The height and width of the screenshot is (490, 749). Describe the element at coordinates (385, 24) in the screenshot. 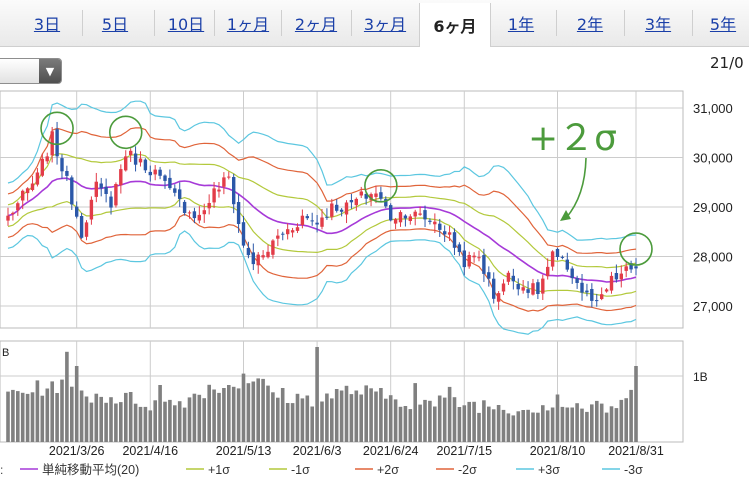

I see `tab-period-5: 3ヶ月` at that location.